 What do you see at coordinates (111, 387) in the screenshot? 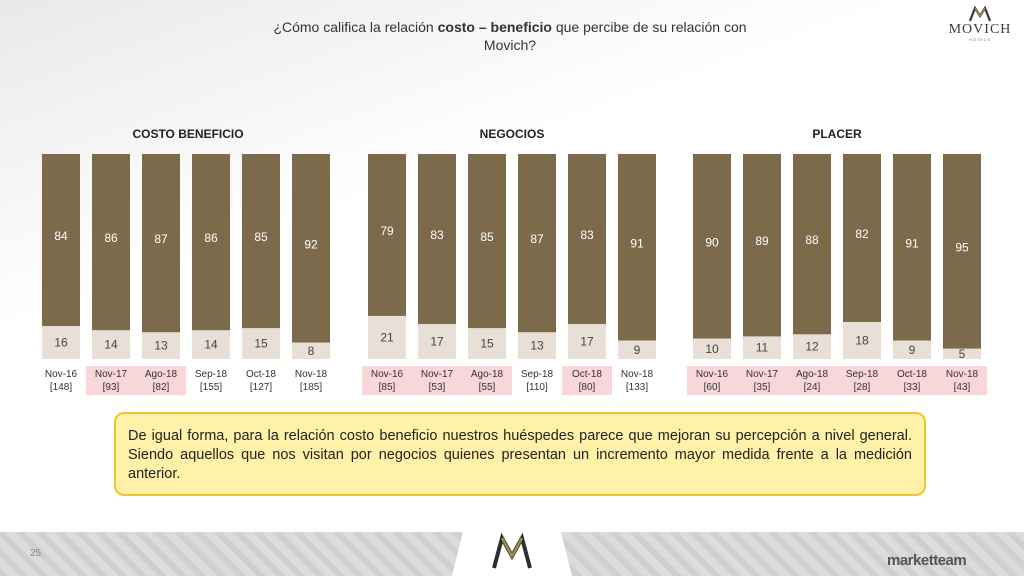
I see `base-label: [93]` at bounding box center [111, 387].